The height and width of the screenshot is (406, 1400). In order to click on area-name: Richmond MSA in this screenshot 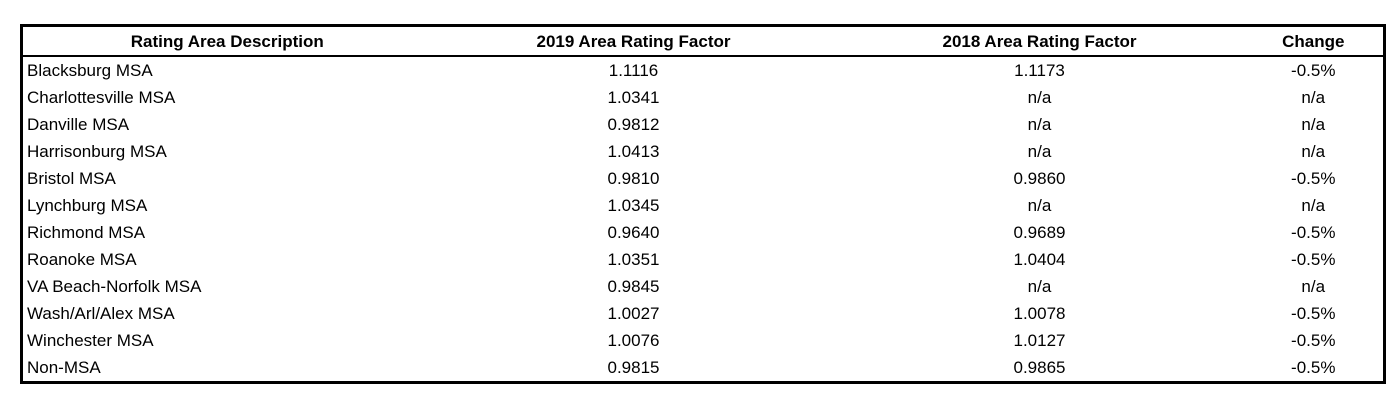, I will do `click(86, 232)`.